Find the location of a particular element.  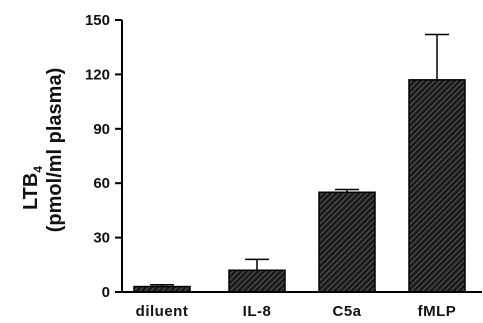

y-tick-label: 60 is located at coordinates (101, 183).